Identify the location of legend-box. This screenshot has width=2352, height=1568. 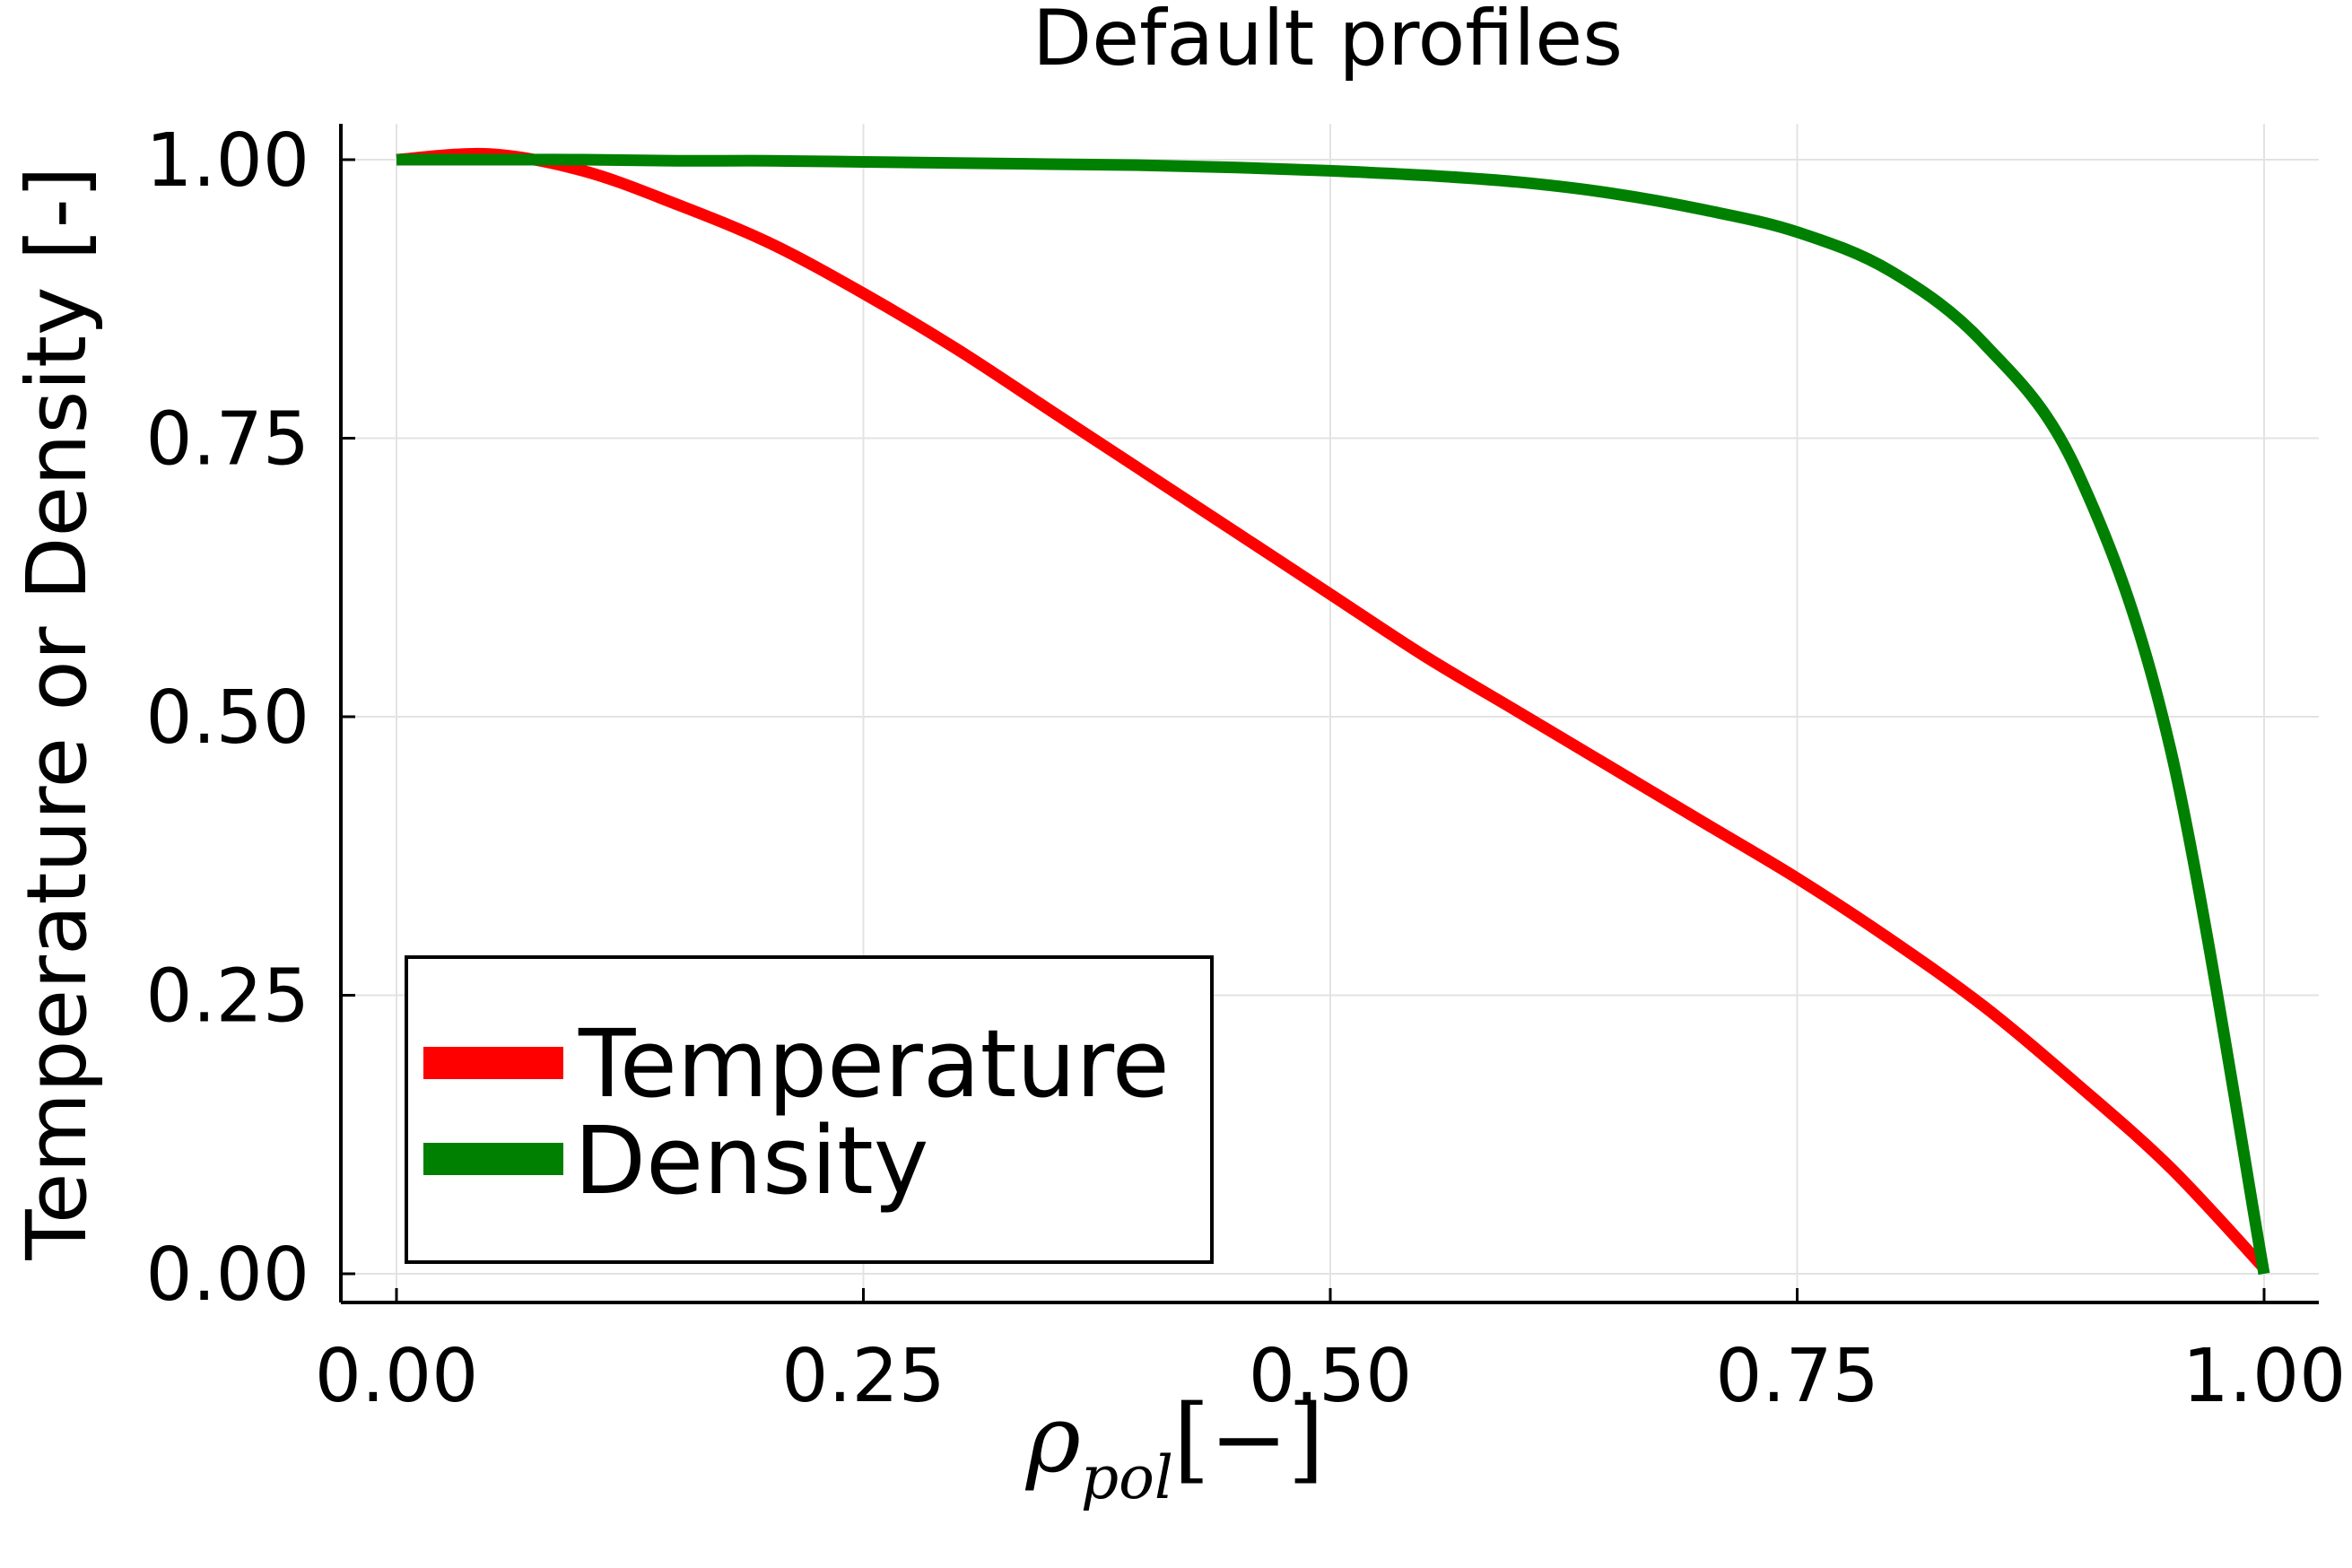
(810, 1110).